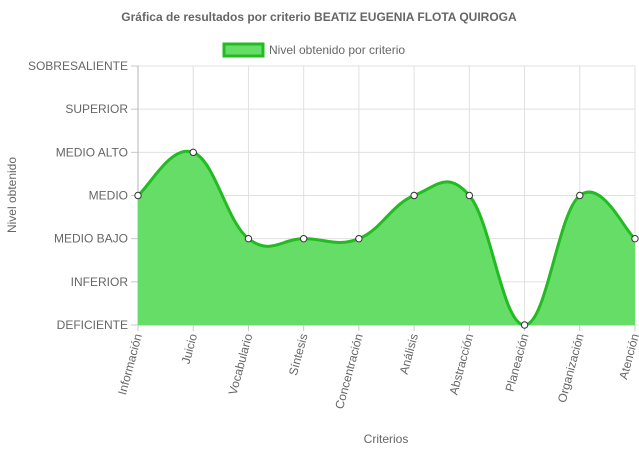 The height and width of the screenshot is (457, 639). What do you see at coordinates (409, 354) in the screenshot?
I see `x-tick-label: Análisis` at bounding box center [409, 354].